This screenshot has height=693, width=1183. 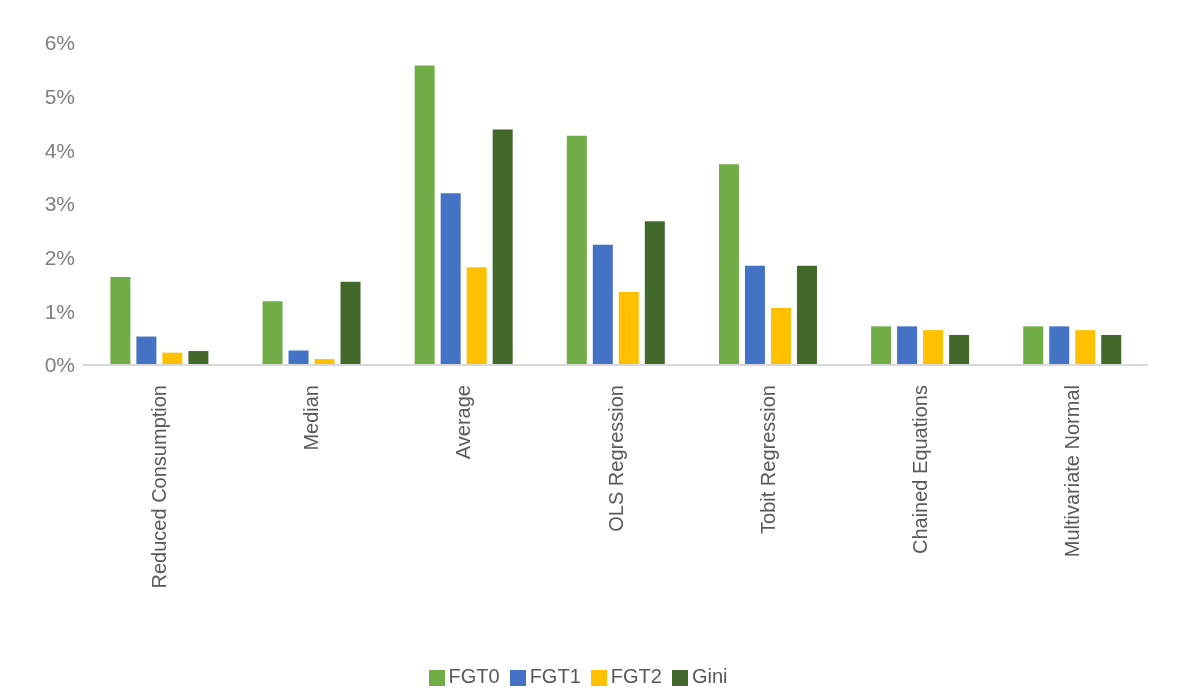 I want to click on y-tick-label: 4%, so click(x=59, y=150).